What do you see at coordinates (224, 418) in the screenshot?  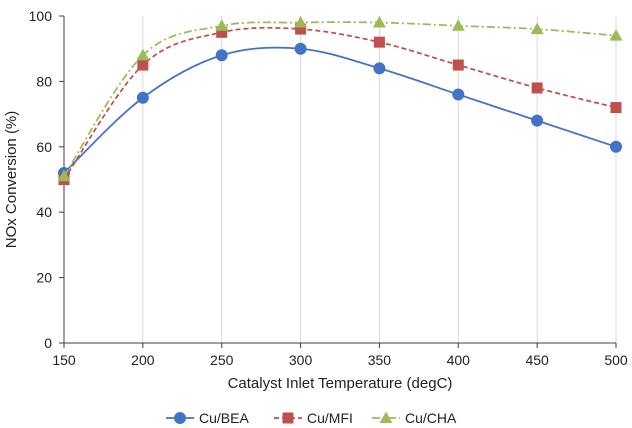 I see `legend-label-0: Cu/BEA` at bounding box center [224, 418].